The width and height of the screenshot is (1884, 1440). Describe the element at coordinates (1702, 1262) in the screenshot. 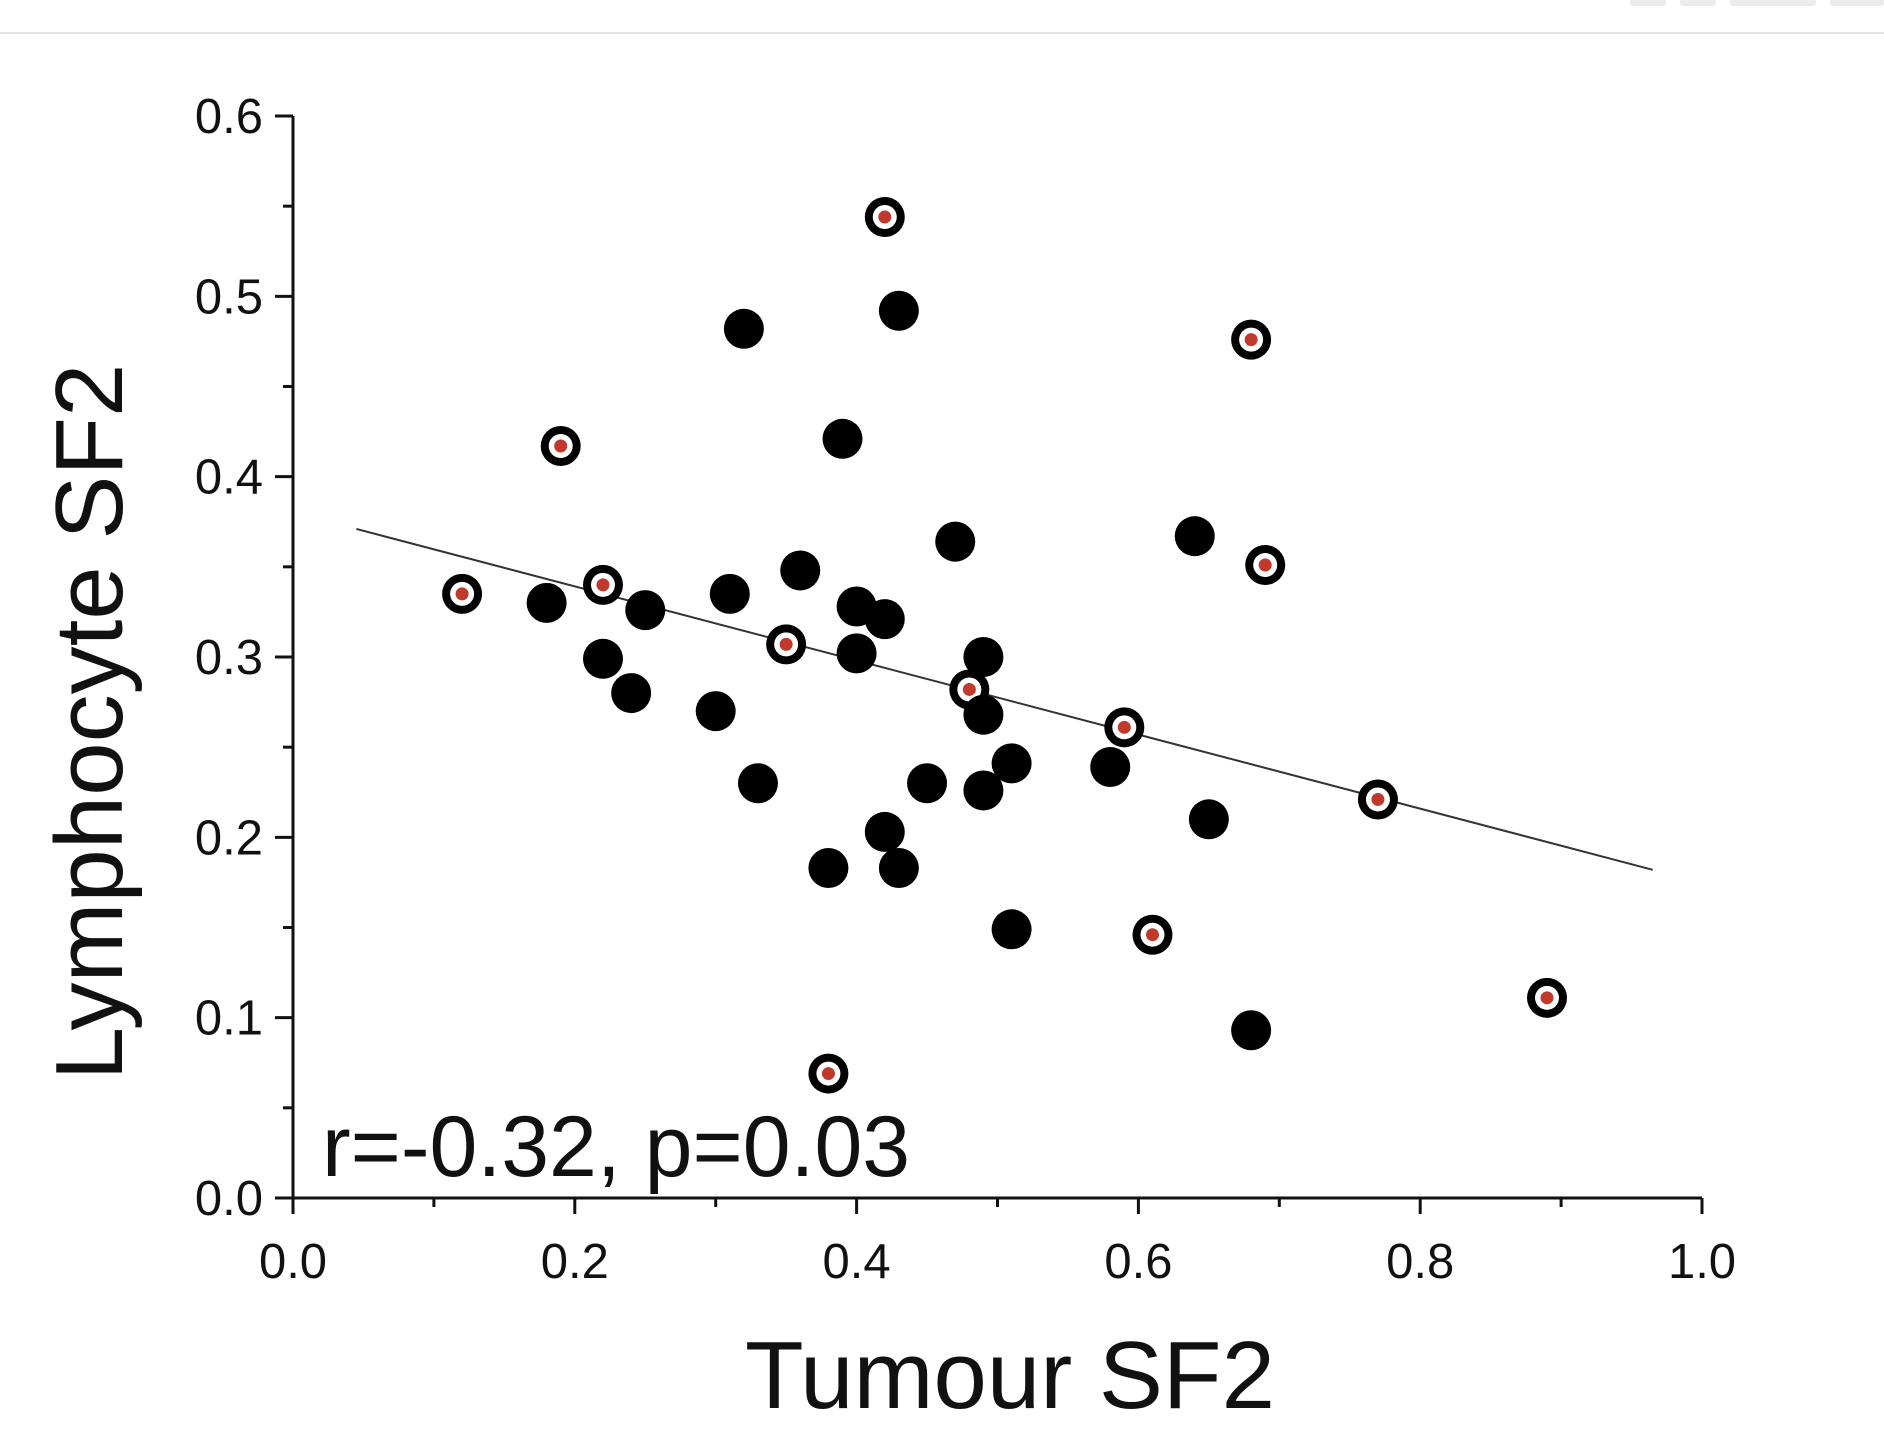

I see `x-tick-label: 1.0` at that location.